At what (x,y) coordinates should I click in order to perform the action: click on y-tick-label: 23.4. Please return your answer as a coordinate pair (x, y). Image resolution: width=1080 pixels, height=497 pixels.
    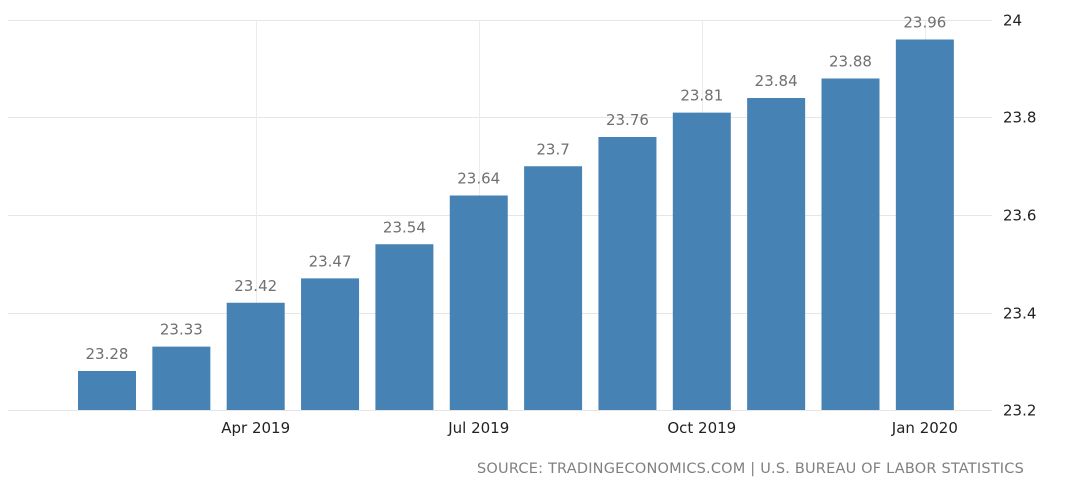
    Looking at the image, I should click on (1019, 314).